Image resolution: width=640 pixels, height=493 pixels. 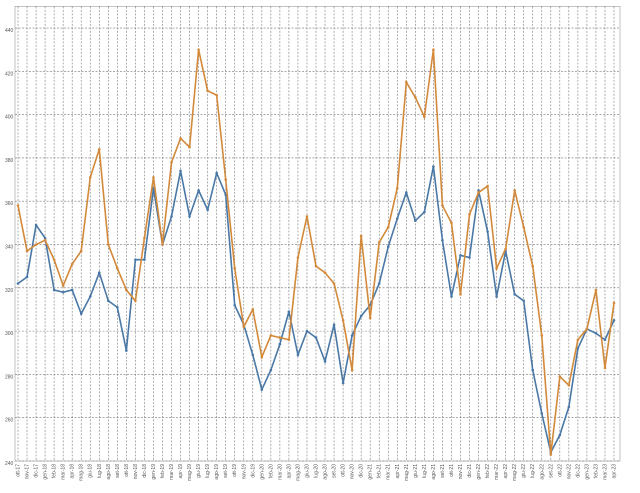 What do you see at coordinates (389, 472) in the screenshot?
I see `x-tick-label: mar-21` at bounding box center [389, 472].